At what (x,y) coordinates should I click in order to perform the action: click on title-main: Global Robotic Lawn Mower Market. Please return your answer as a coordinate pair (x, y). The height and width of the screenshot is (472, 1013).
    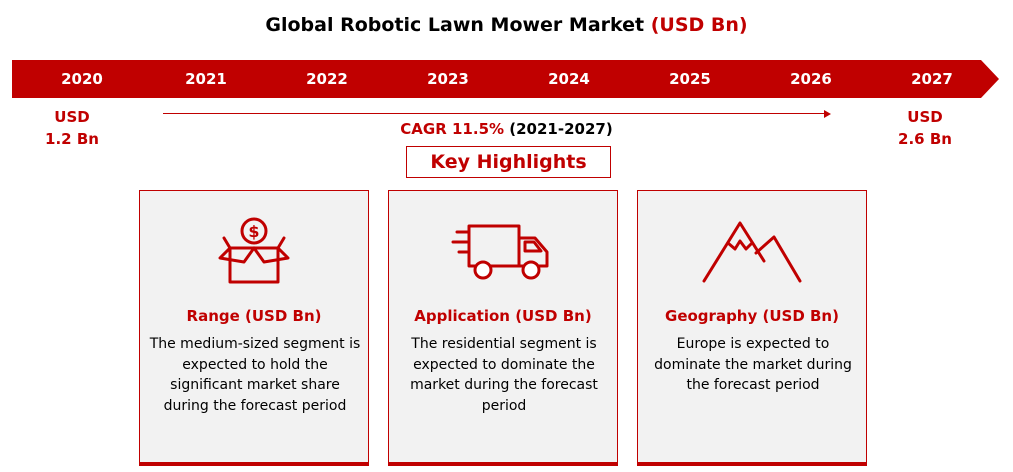
    Looking at the image, I should click on (458, 25).